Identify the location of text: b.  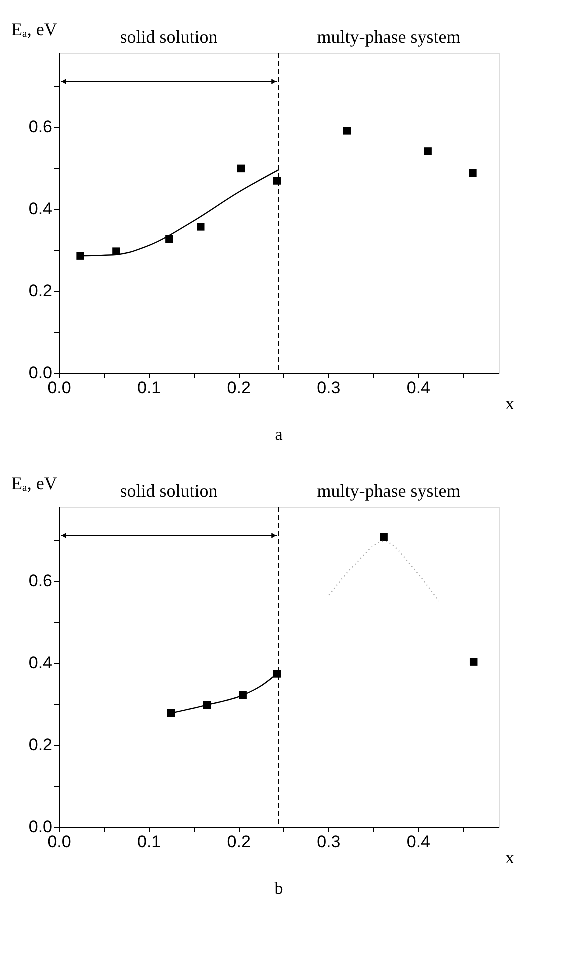
(279, 888).